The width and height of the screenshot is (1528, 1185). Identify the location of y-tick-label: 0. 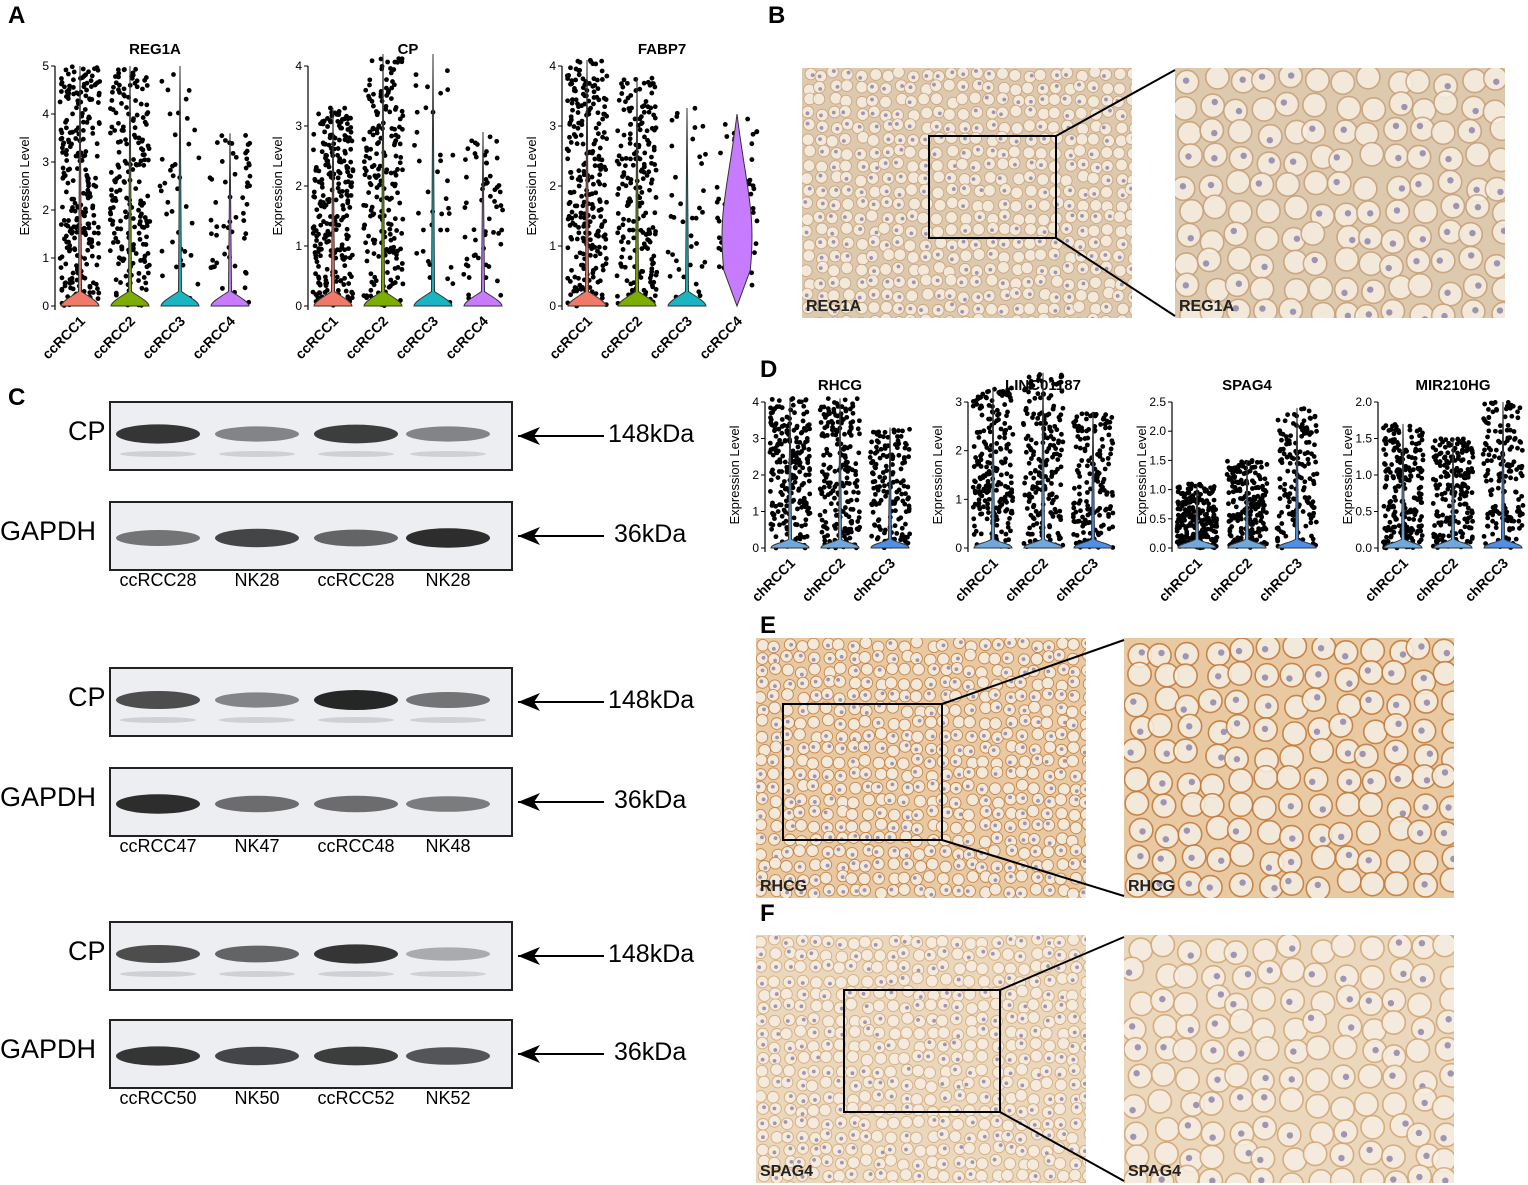
(298, 306).